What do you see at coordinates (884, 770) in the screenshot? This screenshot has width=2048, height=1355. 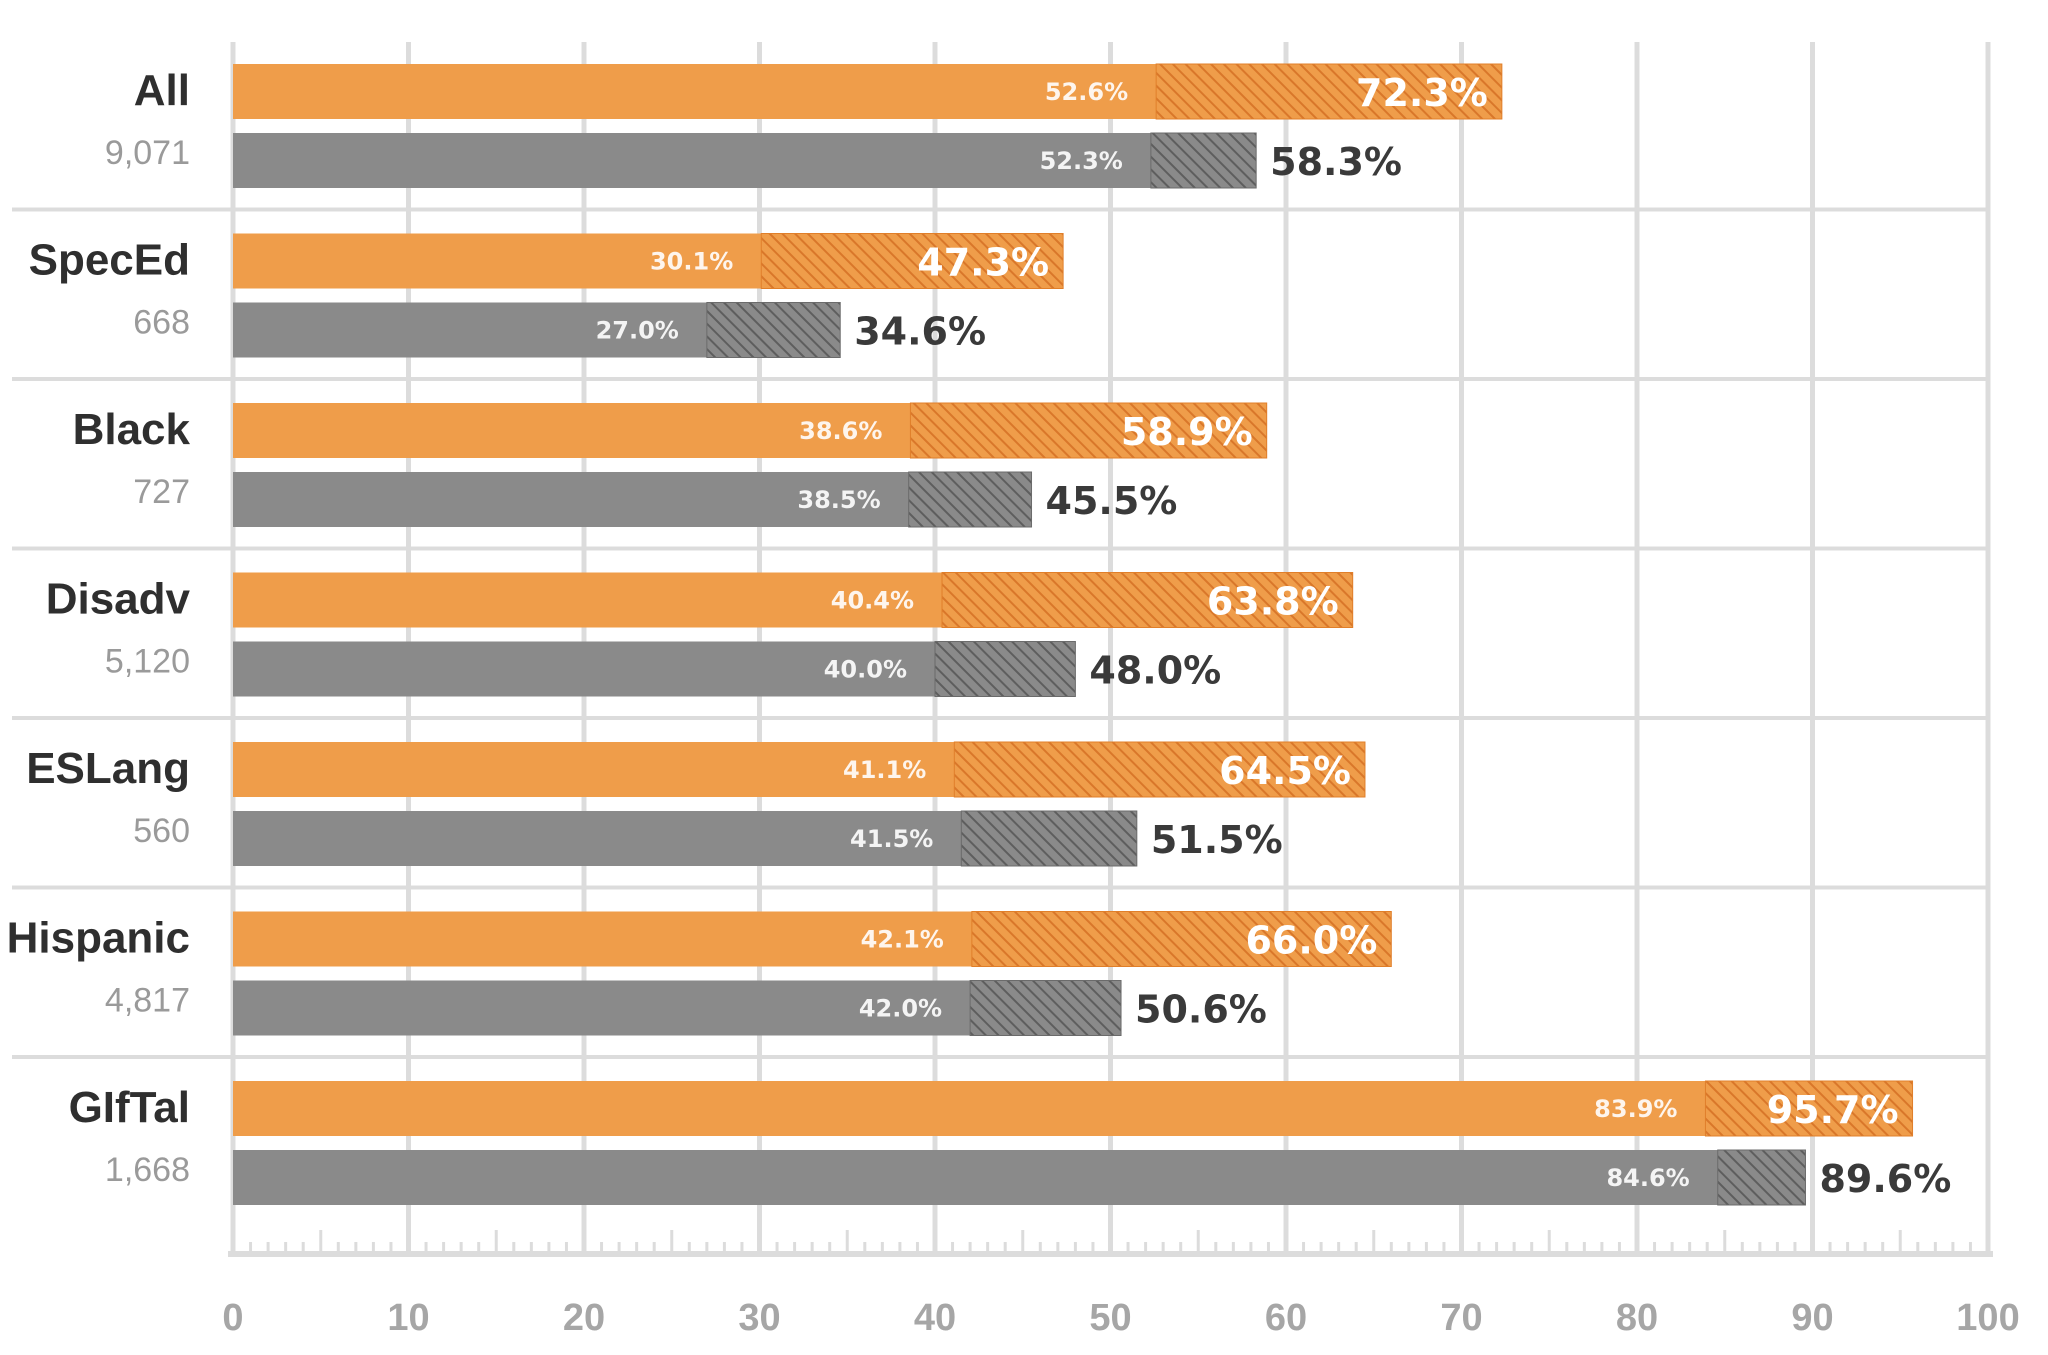 I see `orange-base-value-label: 41.1%` at bounding box center [884, 770].